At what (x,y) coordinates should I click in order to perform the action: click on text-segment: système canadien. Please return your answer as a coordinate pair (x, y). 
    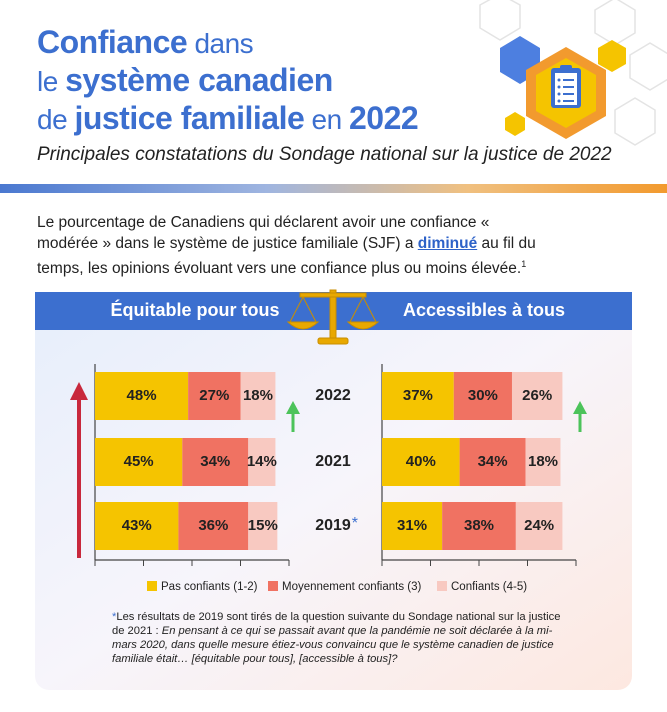
    Looking at the image, I should click on (199, 80).